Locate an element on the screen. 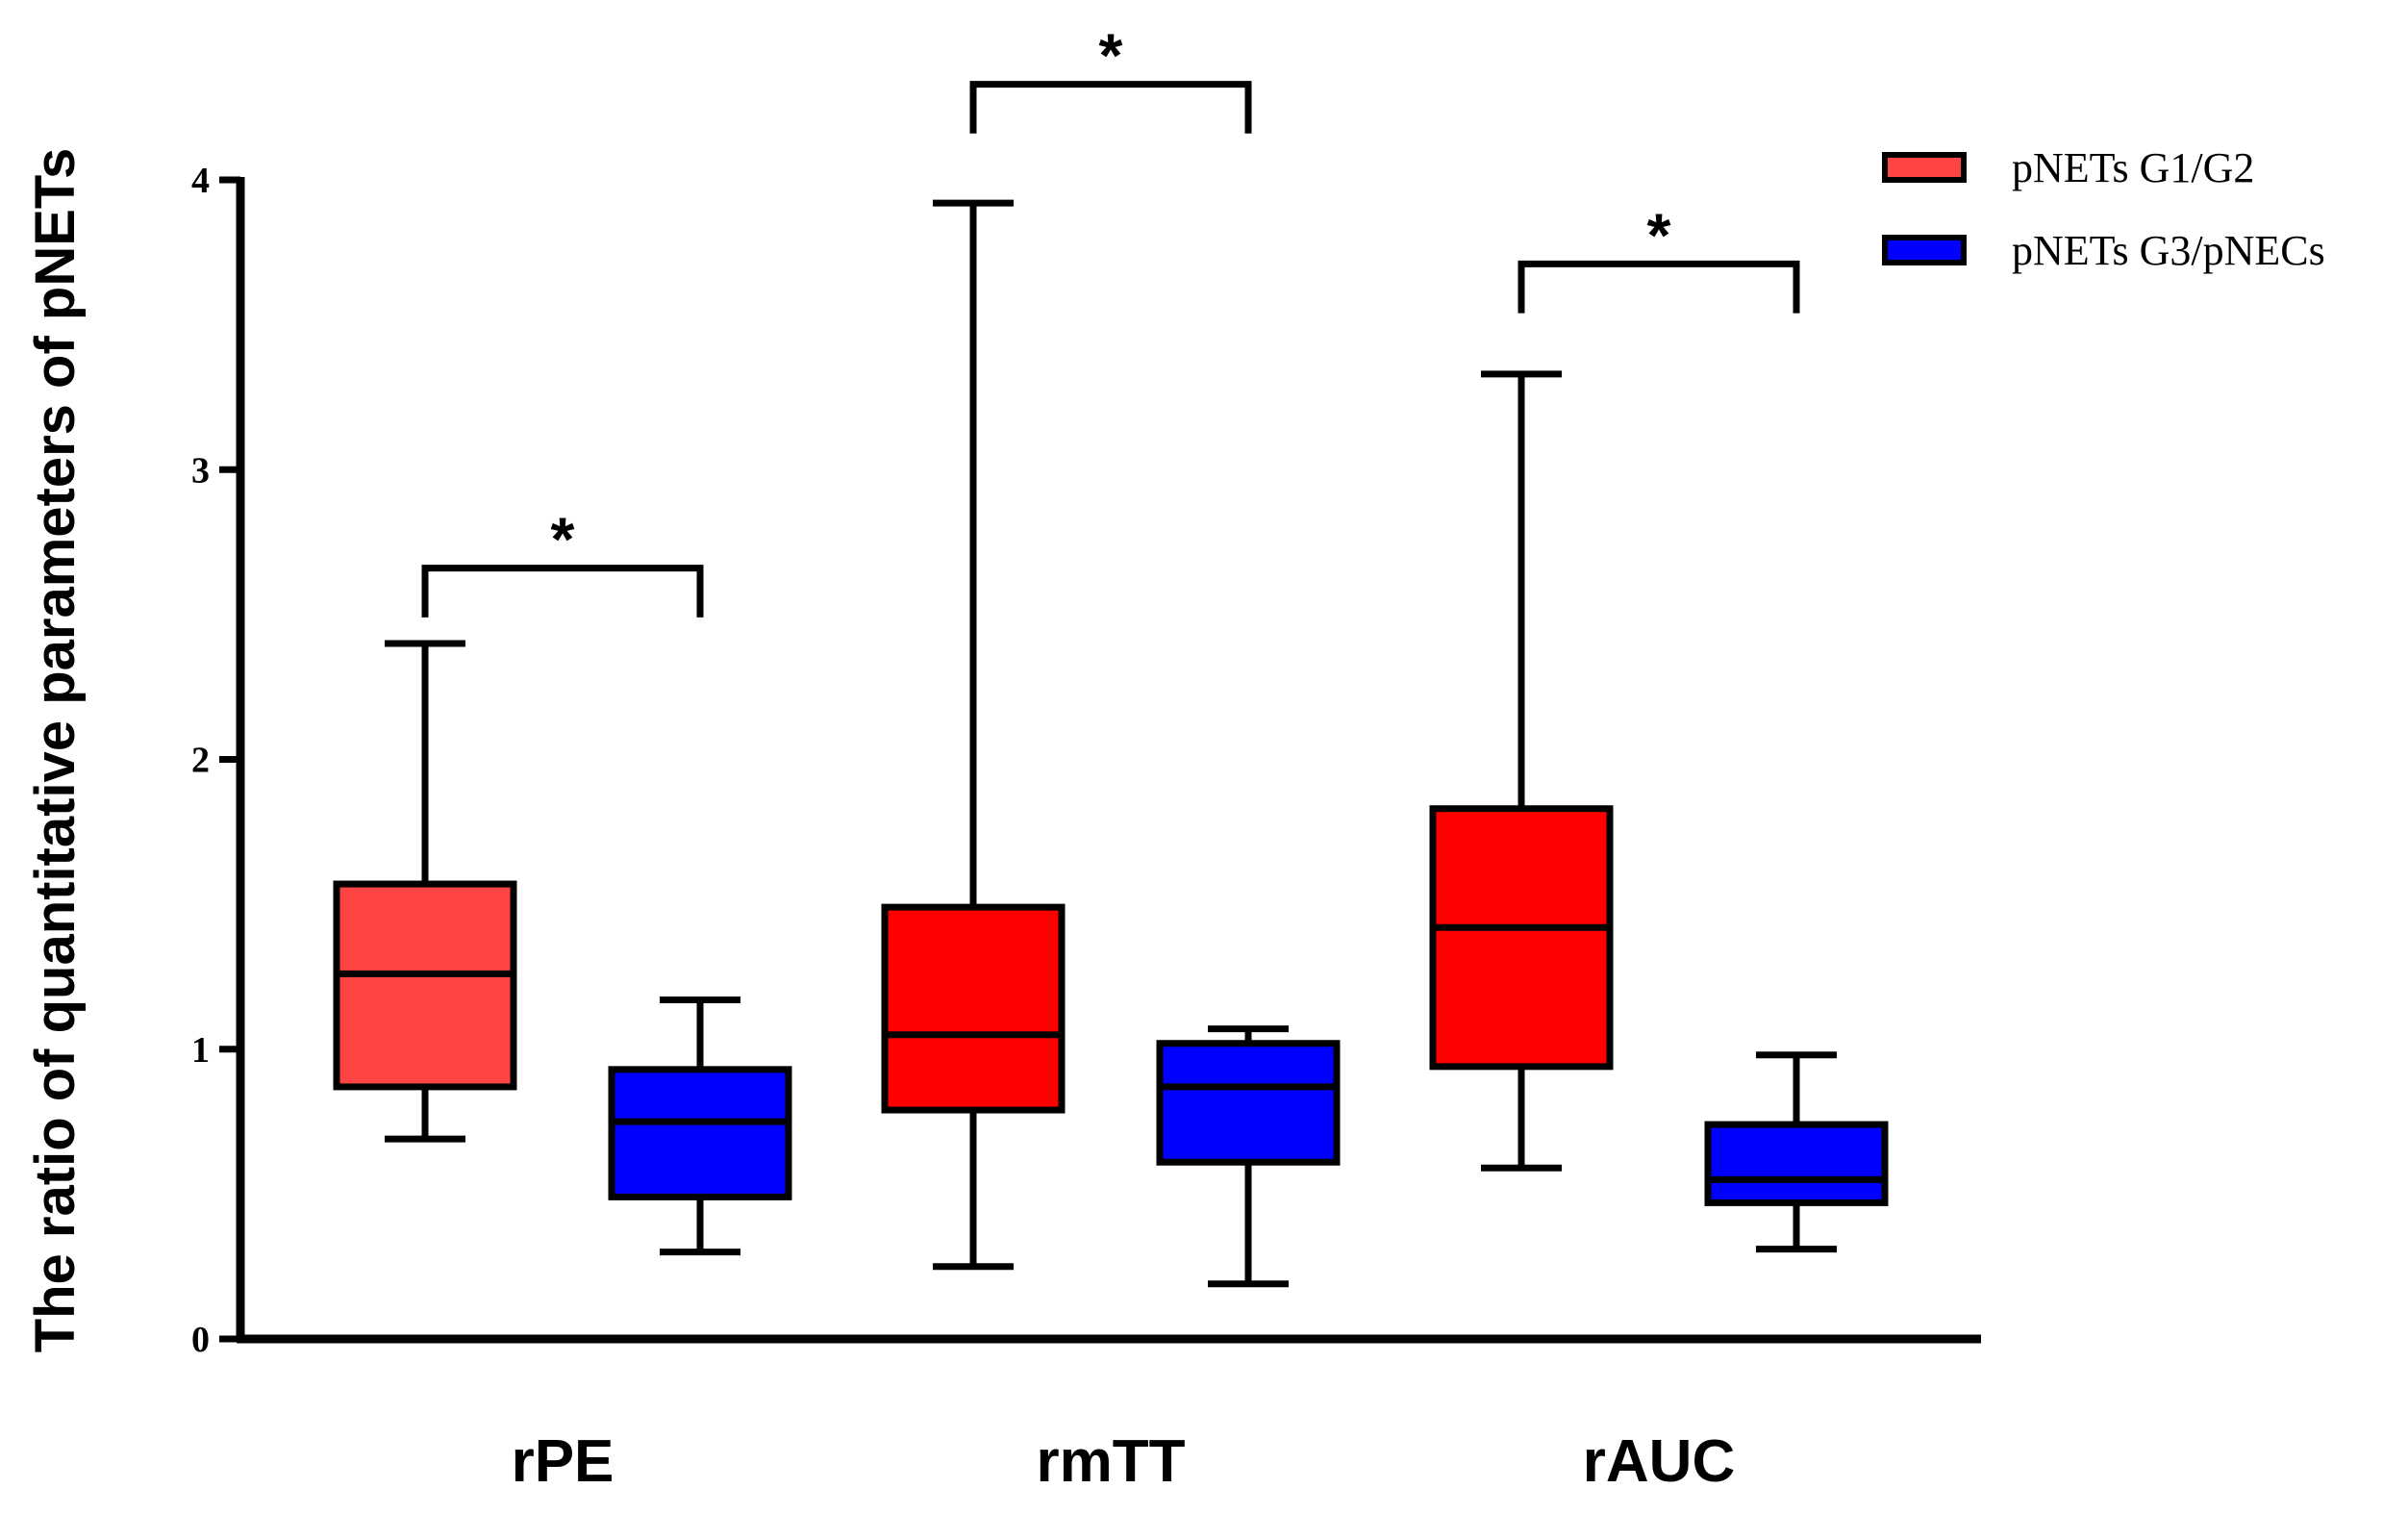 The height and width of the screenshot is (1514, 2408). box-g3pnec-rPE-iqr-box is located at coordinates (700, 1133).